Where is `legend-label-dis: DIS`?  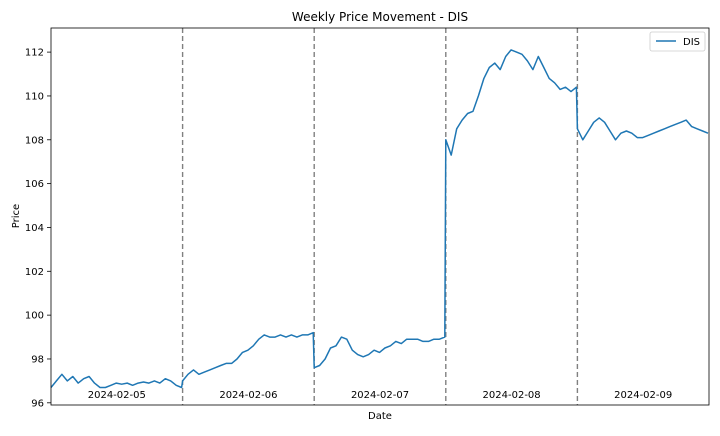 legend-label-dis: DIS is located at coordinates (691, 42).